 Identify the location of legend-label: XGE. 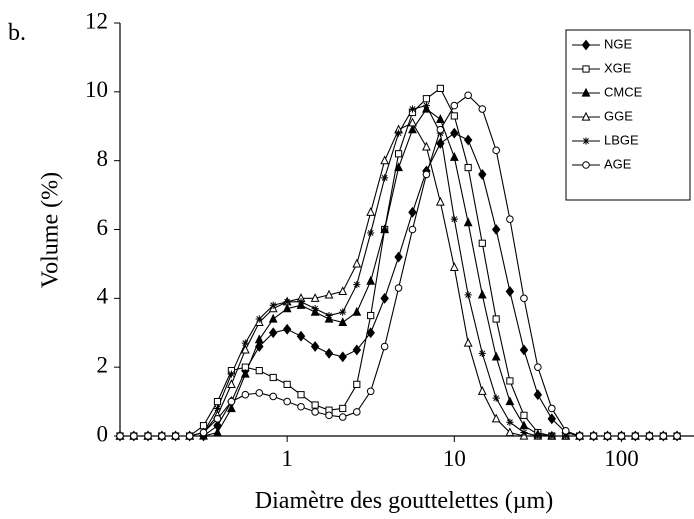
(618, 67).